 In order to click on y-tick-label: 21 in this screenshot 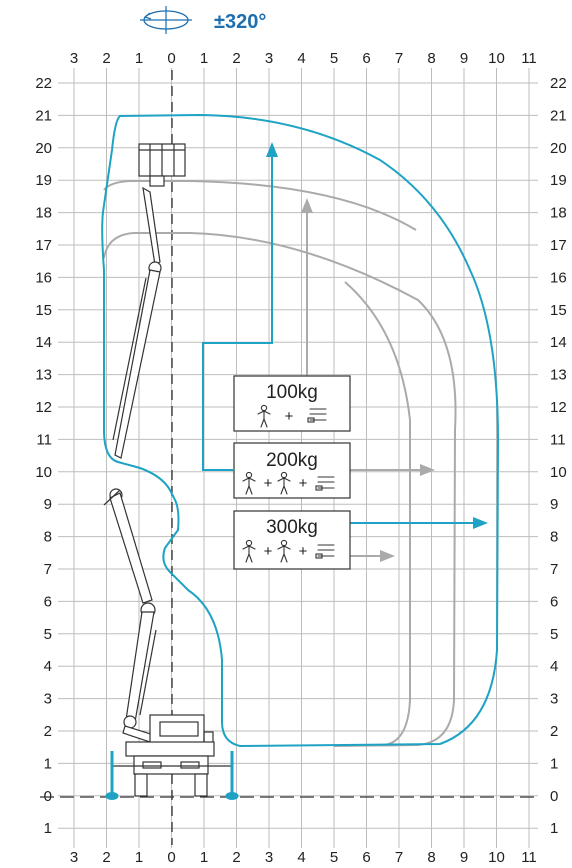, I will do `click(43, 115)`.